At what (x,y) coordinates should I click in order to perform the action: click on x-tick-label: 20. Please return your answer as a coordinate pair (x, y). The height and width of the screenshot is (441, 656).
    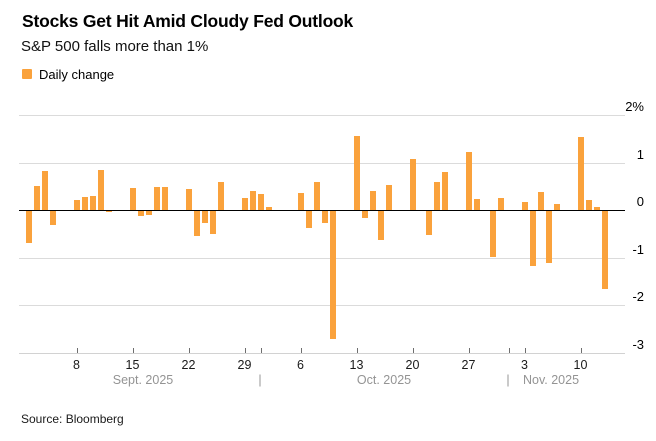
    Looking at the image, I should click on (412, 364).